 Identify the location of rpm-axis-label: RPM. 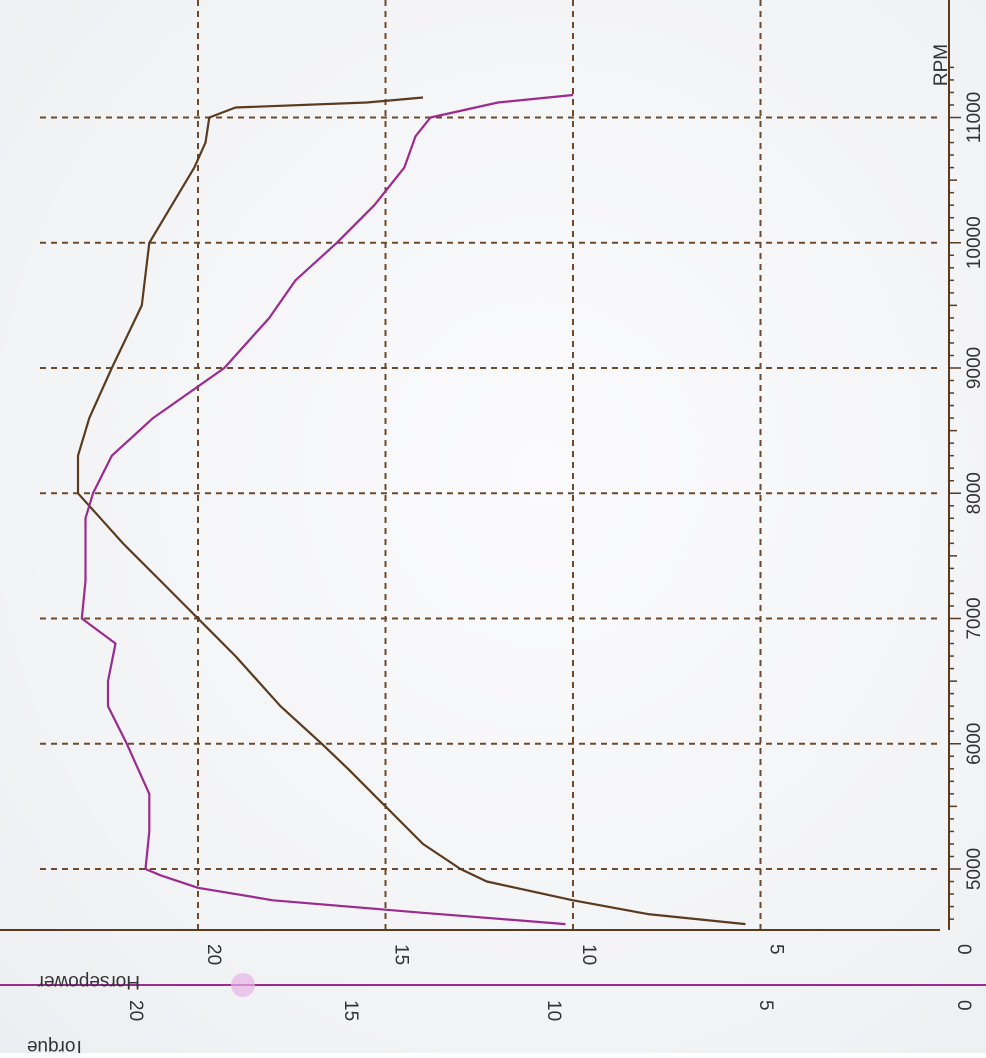
(941, 65).